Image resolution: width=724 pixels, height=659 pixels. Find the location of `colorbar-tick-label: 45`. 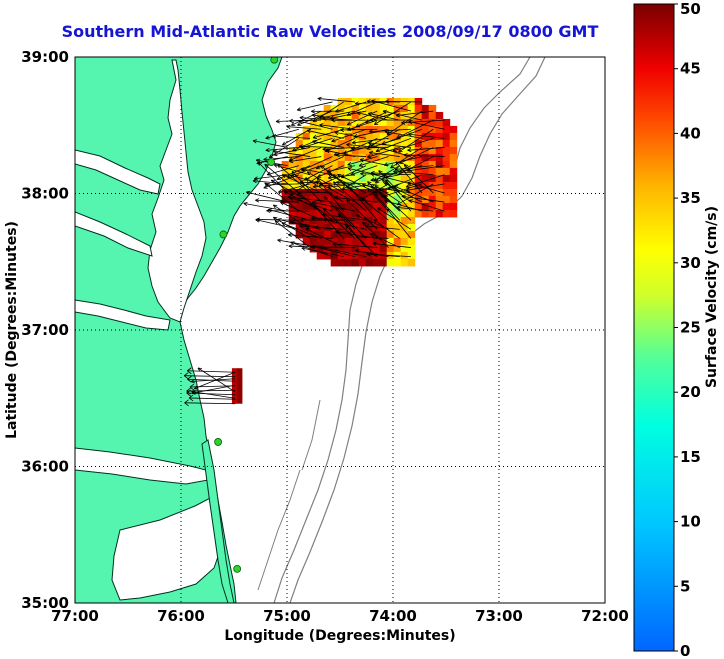

colorbar-tick-label: 45 is located at coordinates (690, 69).